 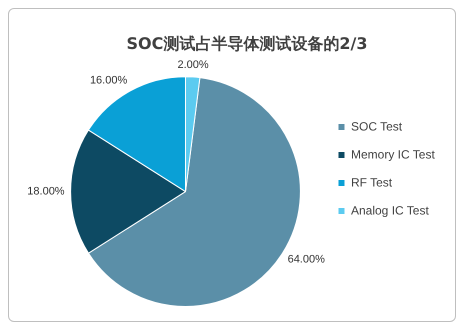 What do you see at coordinates (393, 154) in the screenshot?
I see `legend-label: Memory IC Test` at bounding box center [393, 154].